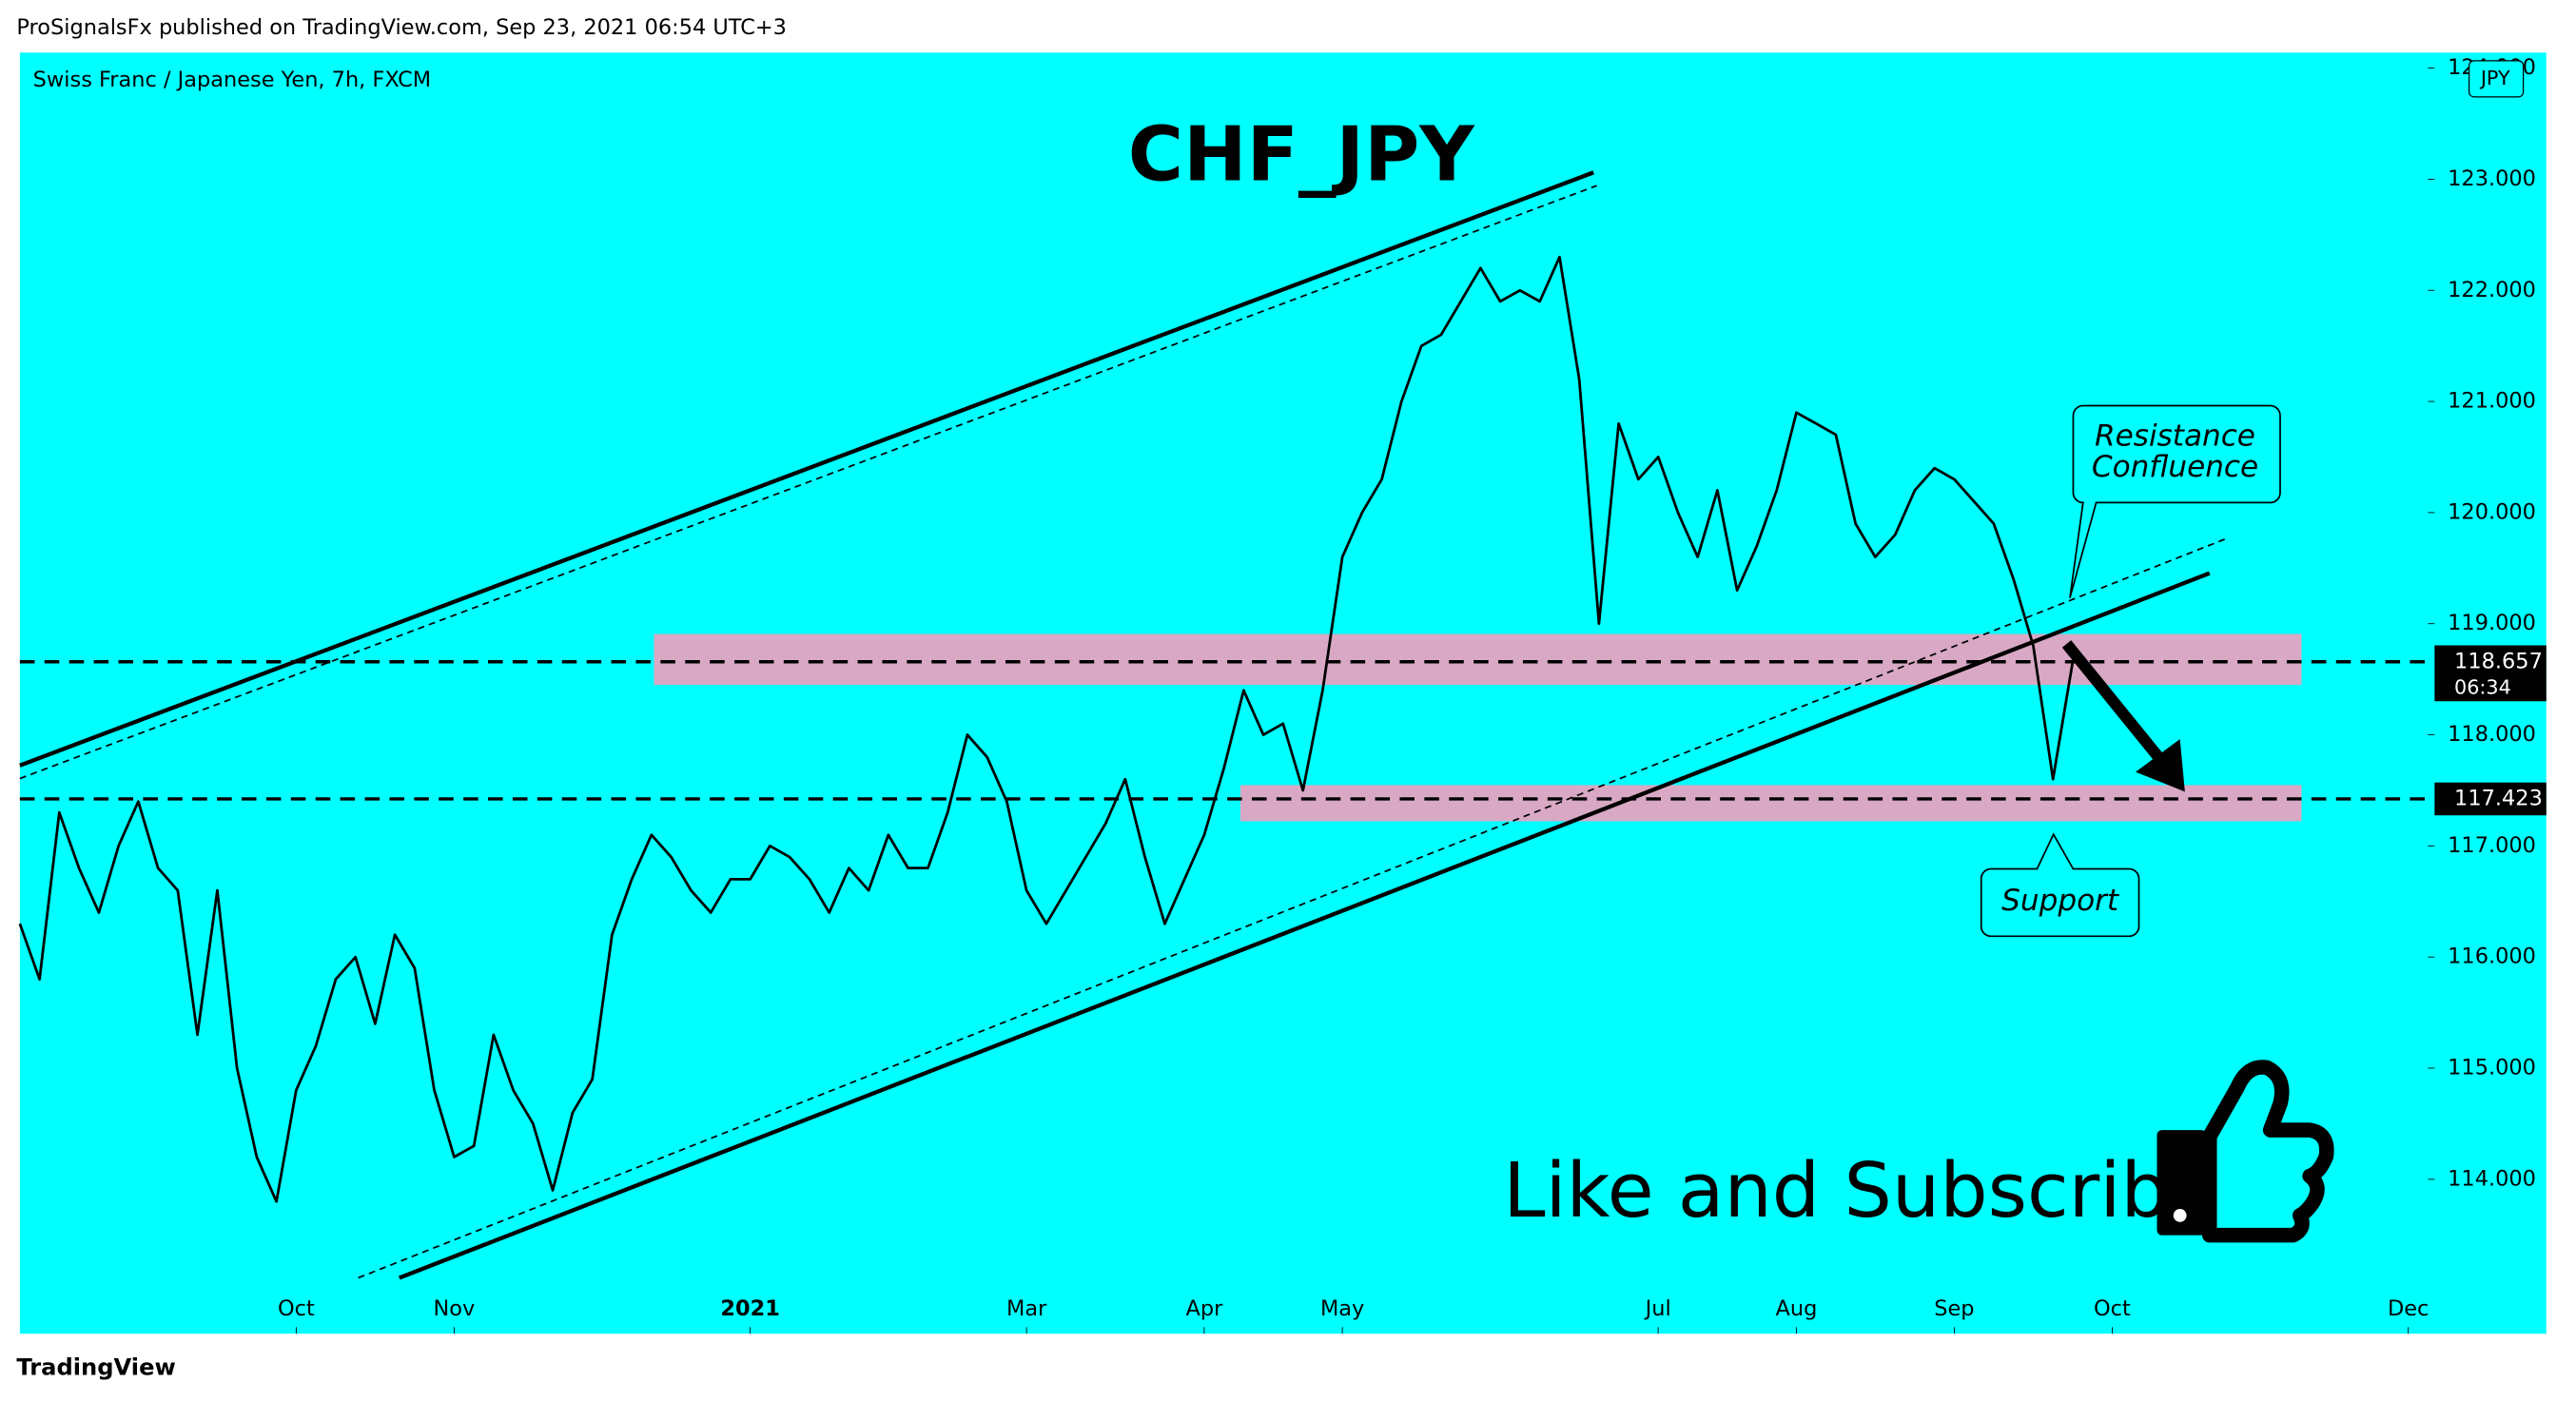 The height and width of the screenshot is (1402, 2576). I want to click on support-callout, so click(2060, 885).